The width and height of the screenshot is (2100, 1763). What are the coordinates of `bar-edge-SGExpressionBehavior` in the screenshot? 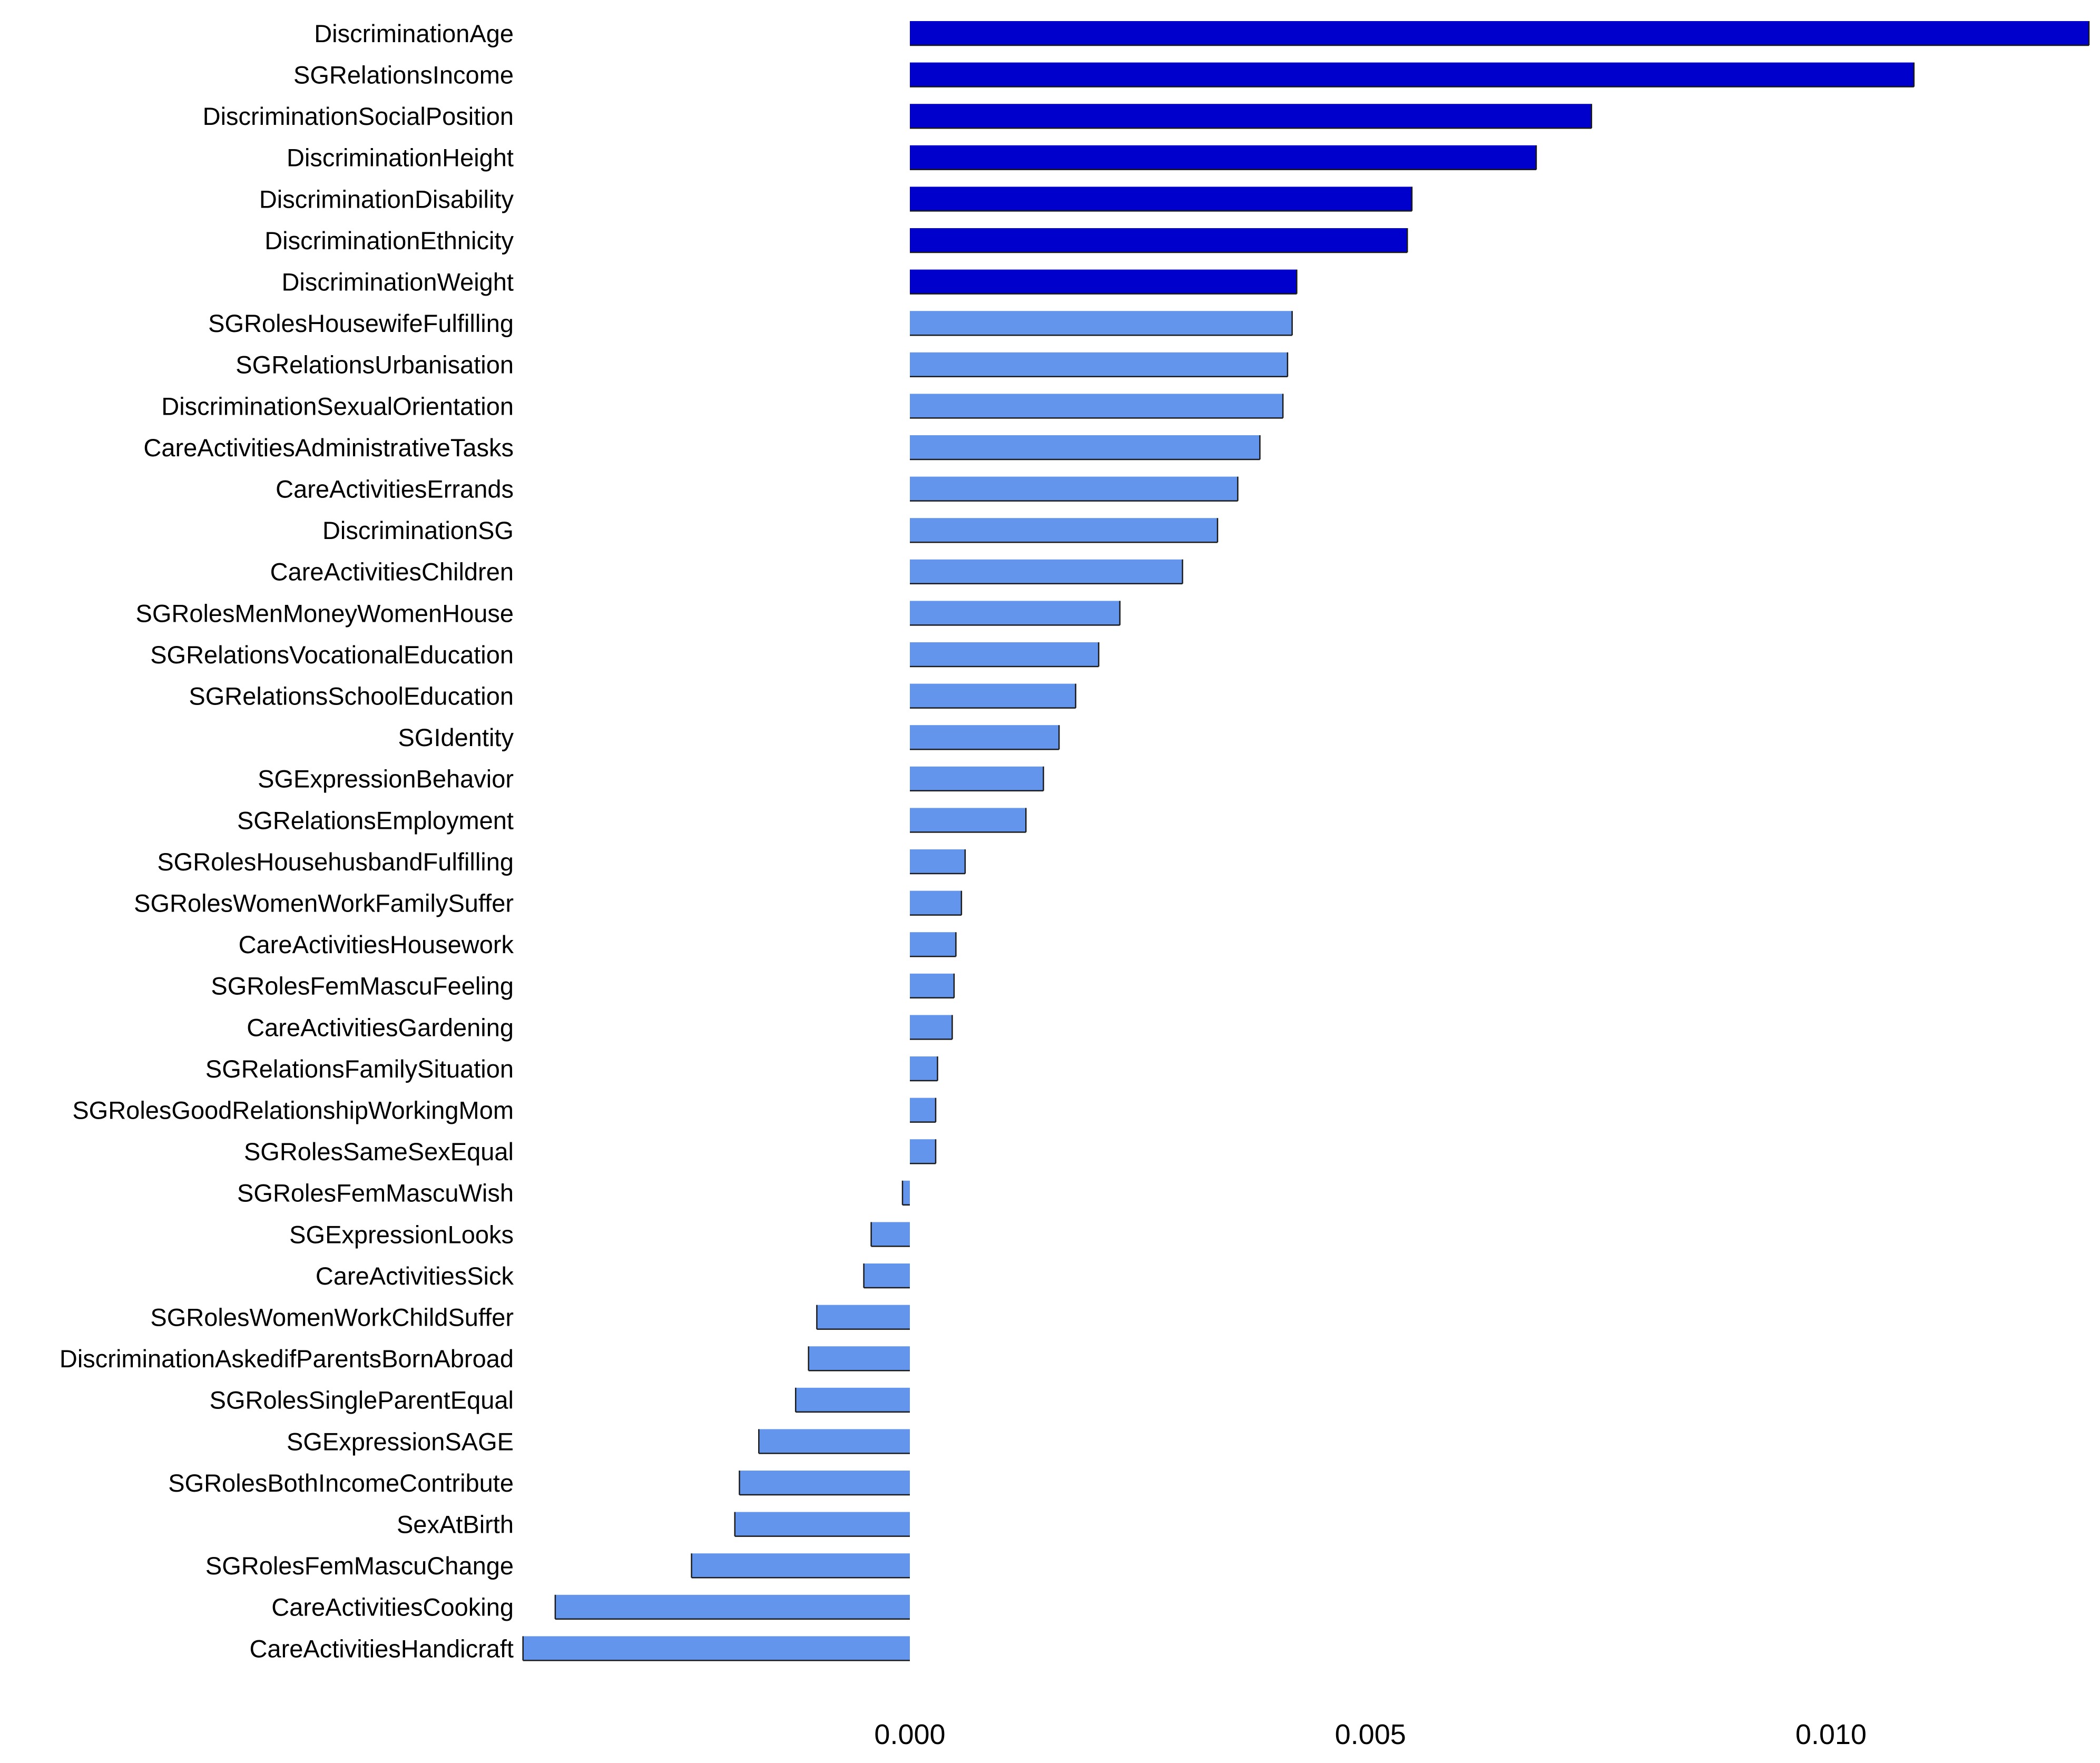 It's located at (977, 779).